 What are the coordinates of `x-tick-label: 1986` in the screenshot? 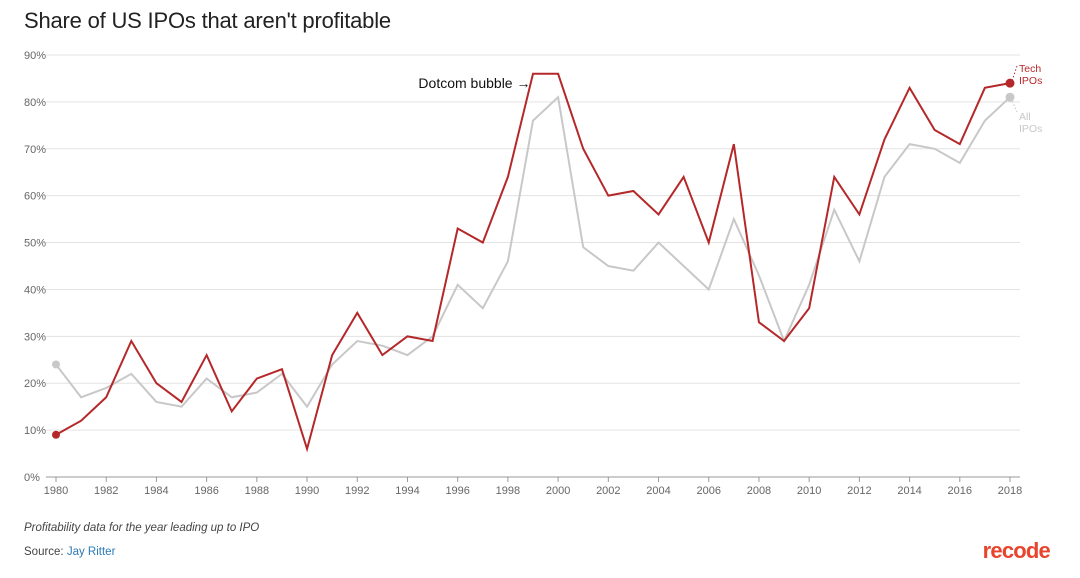 It's located at (206, 491).